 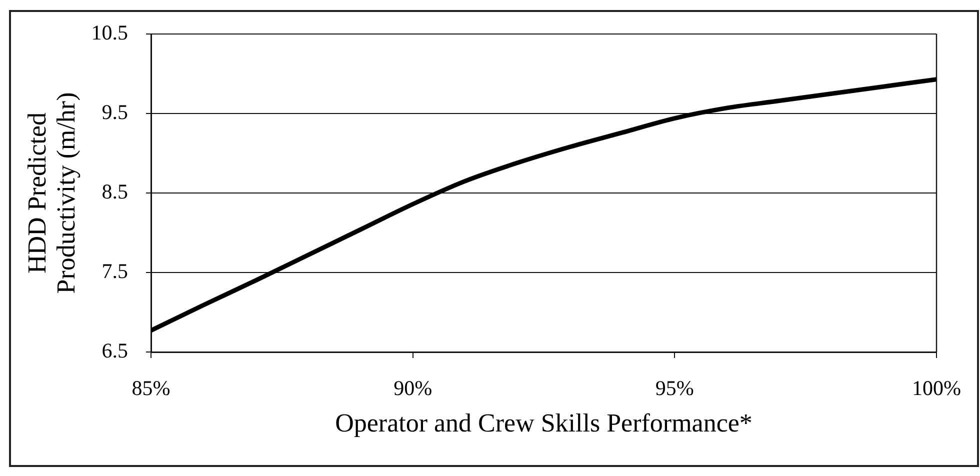 I want to click on x-tick-label: 100%, so click(x=937, y=388).